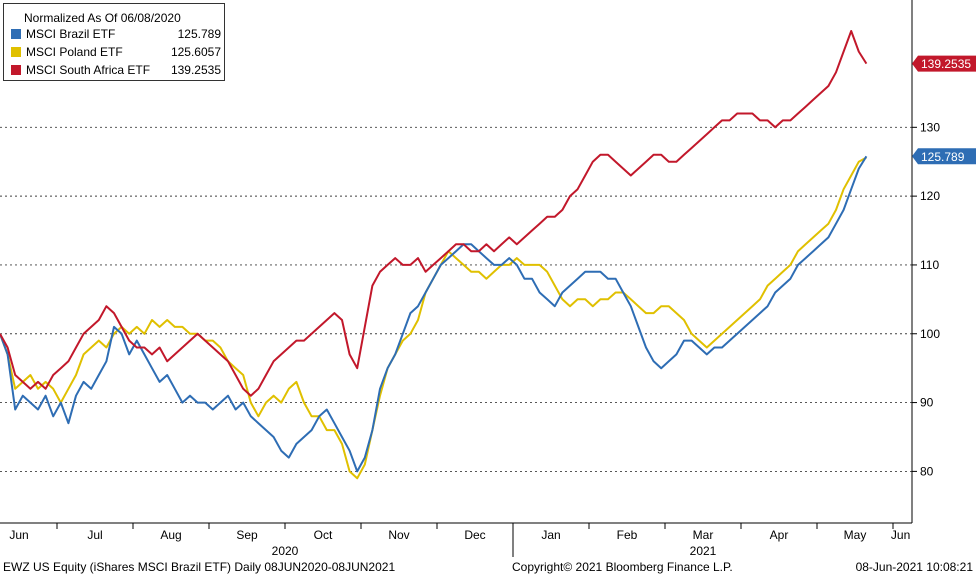 This screenshot has height=577, width=976. What do you see at coordinates (930, 334) in the screenshot?
I see `y-tick-label: 100` at bounding box center [930, 334].